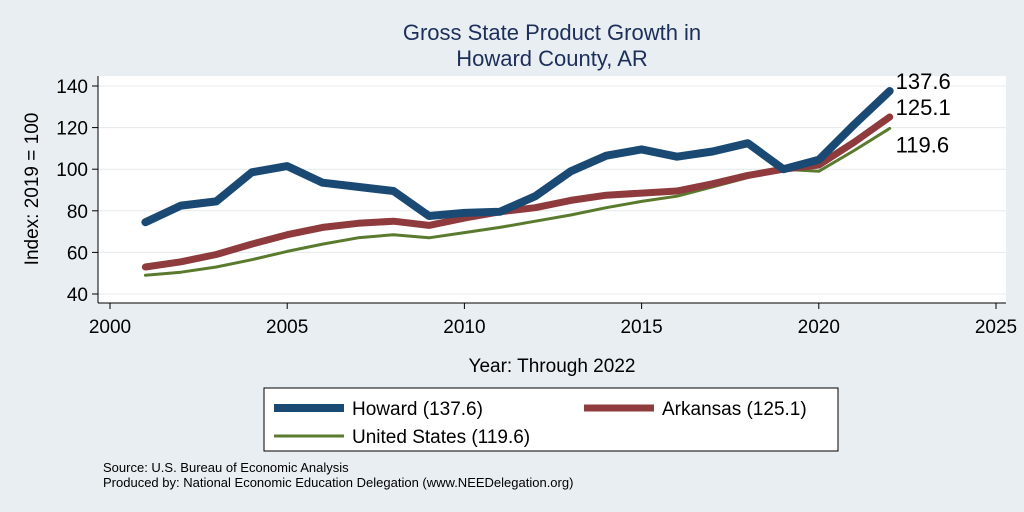 The height and width of the screenshot is (512, 1024). What do you see at coordinates (110, 327) in the screenshot?
I see `x-tick-label: 2000` at bounding box center [110, 327].